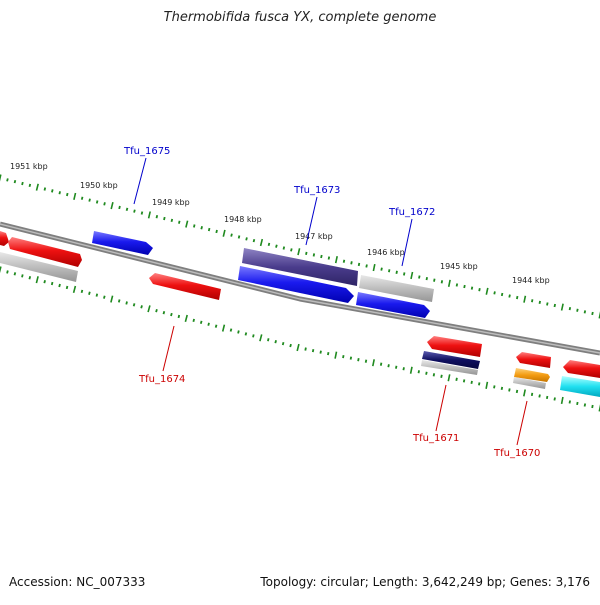 Image resolution: width=600 pixels, height=605 pixels. Describe the element at coordinates (4, 238) in the screenshot. I see `gene-red-left-partial` at that location.